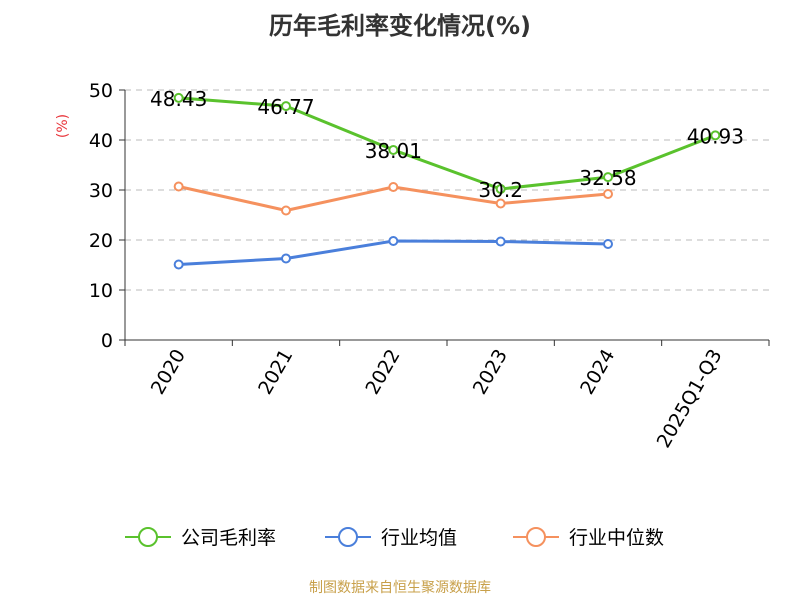  I want to click on legend-item-1: 公司毛利率, so click(200, 538).